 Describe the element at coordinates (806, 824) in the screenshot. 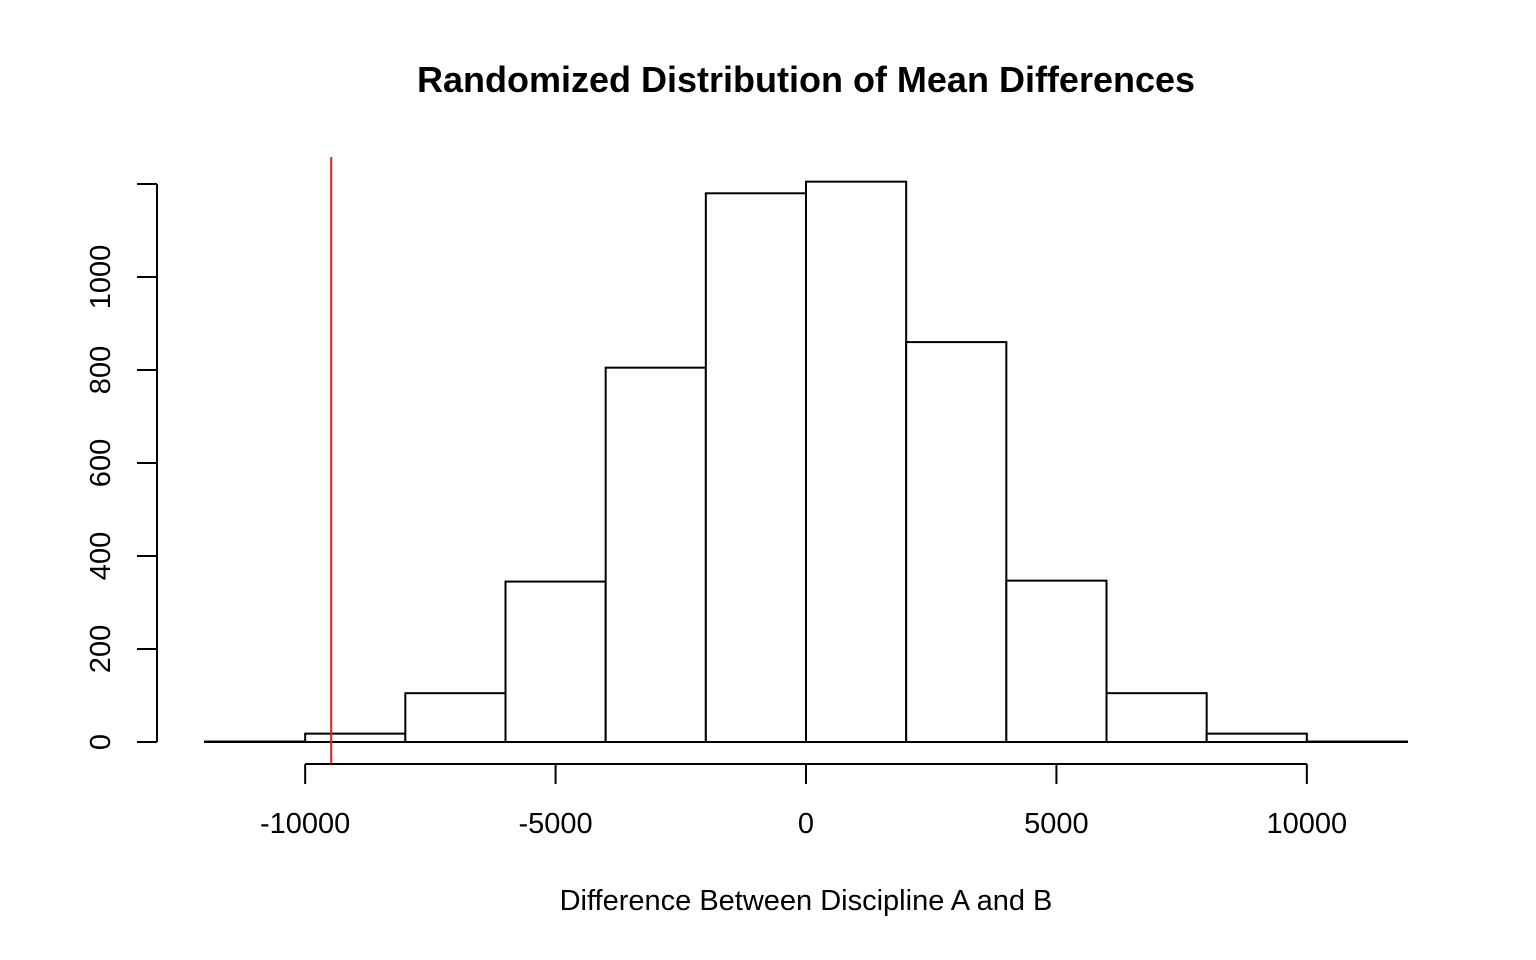

I see `x-tick-label: 0` at that location.